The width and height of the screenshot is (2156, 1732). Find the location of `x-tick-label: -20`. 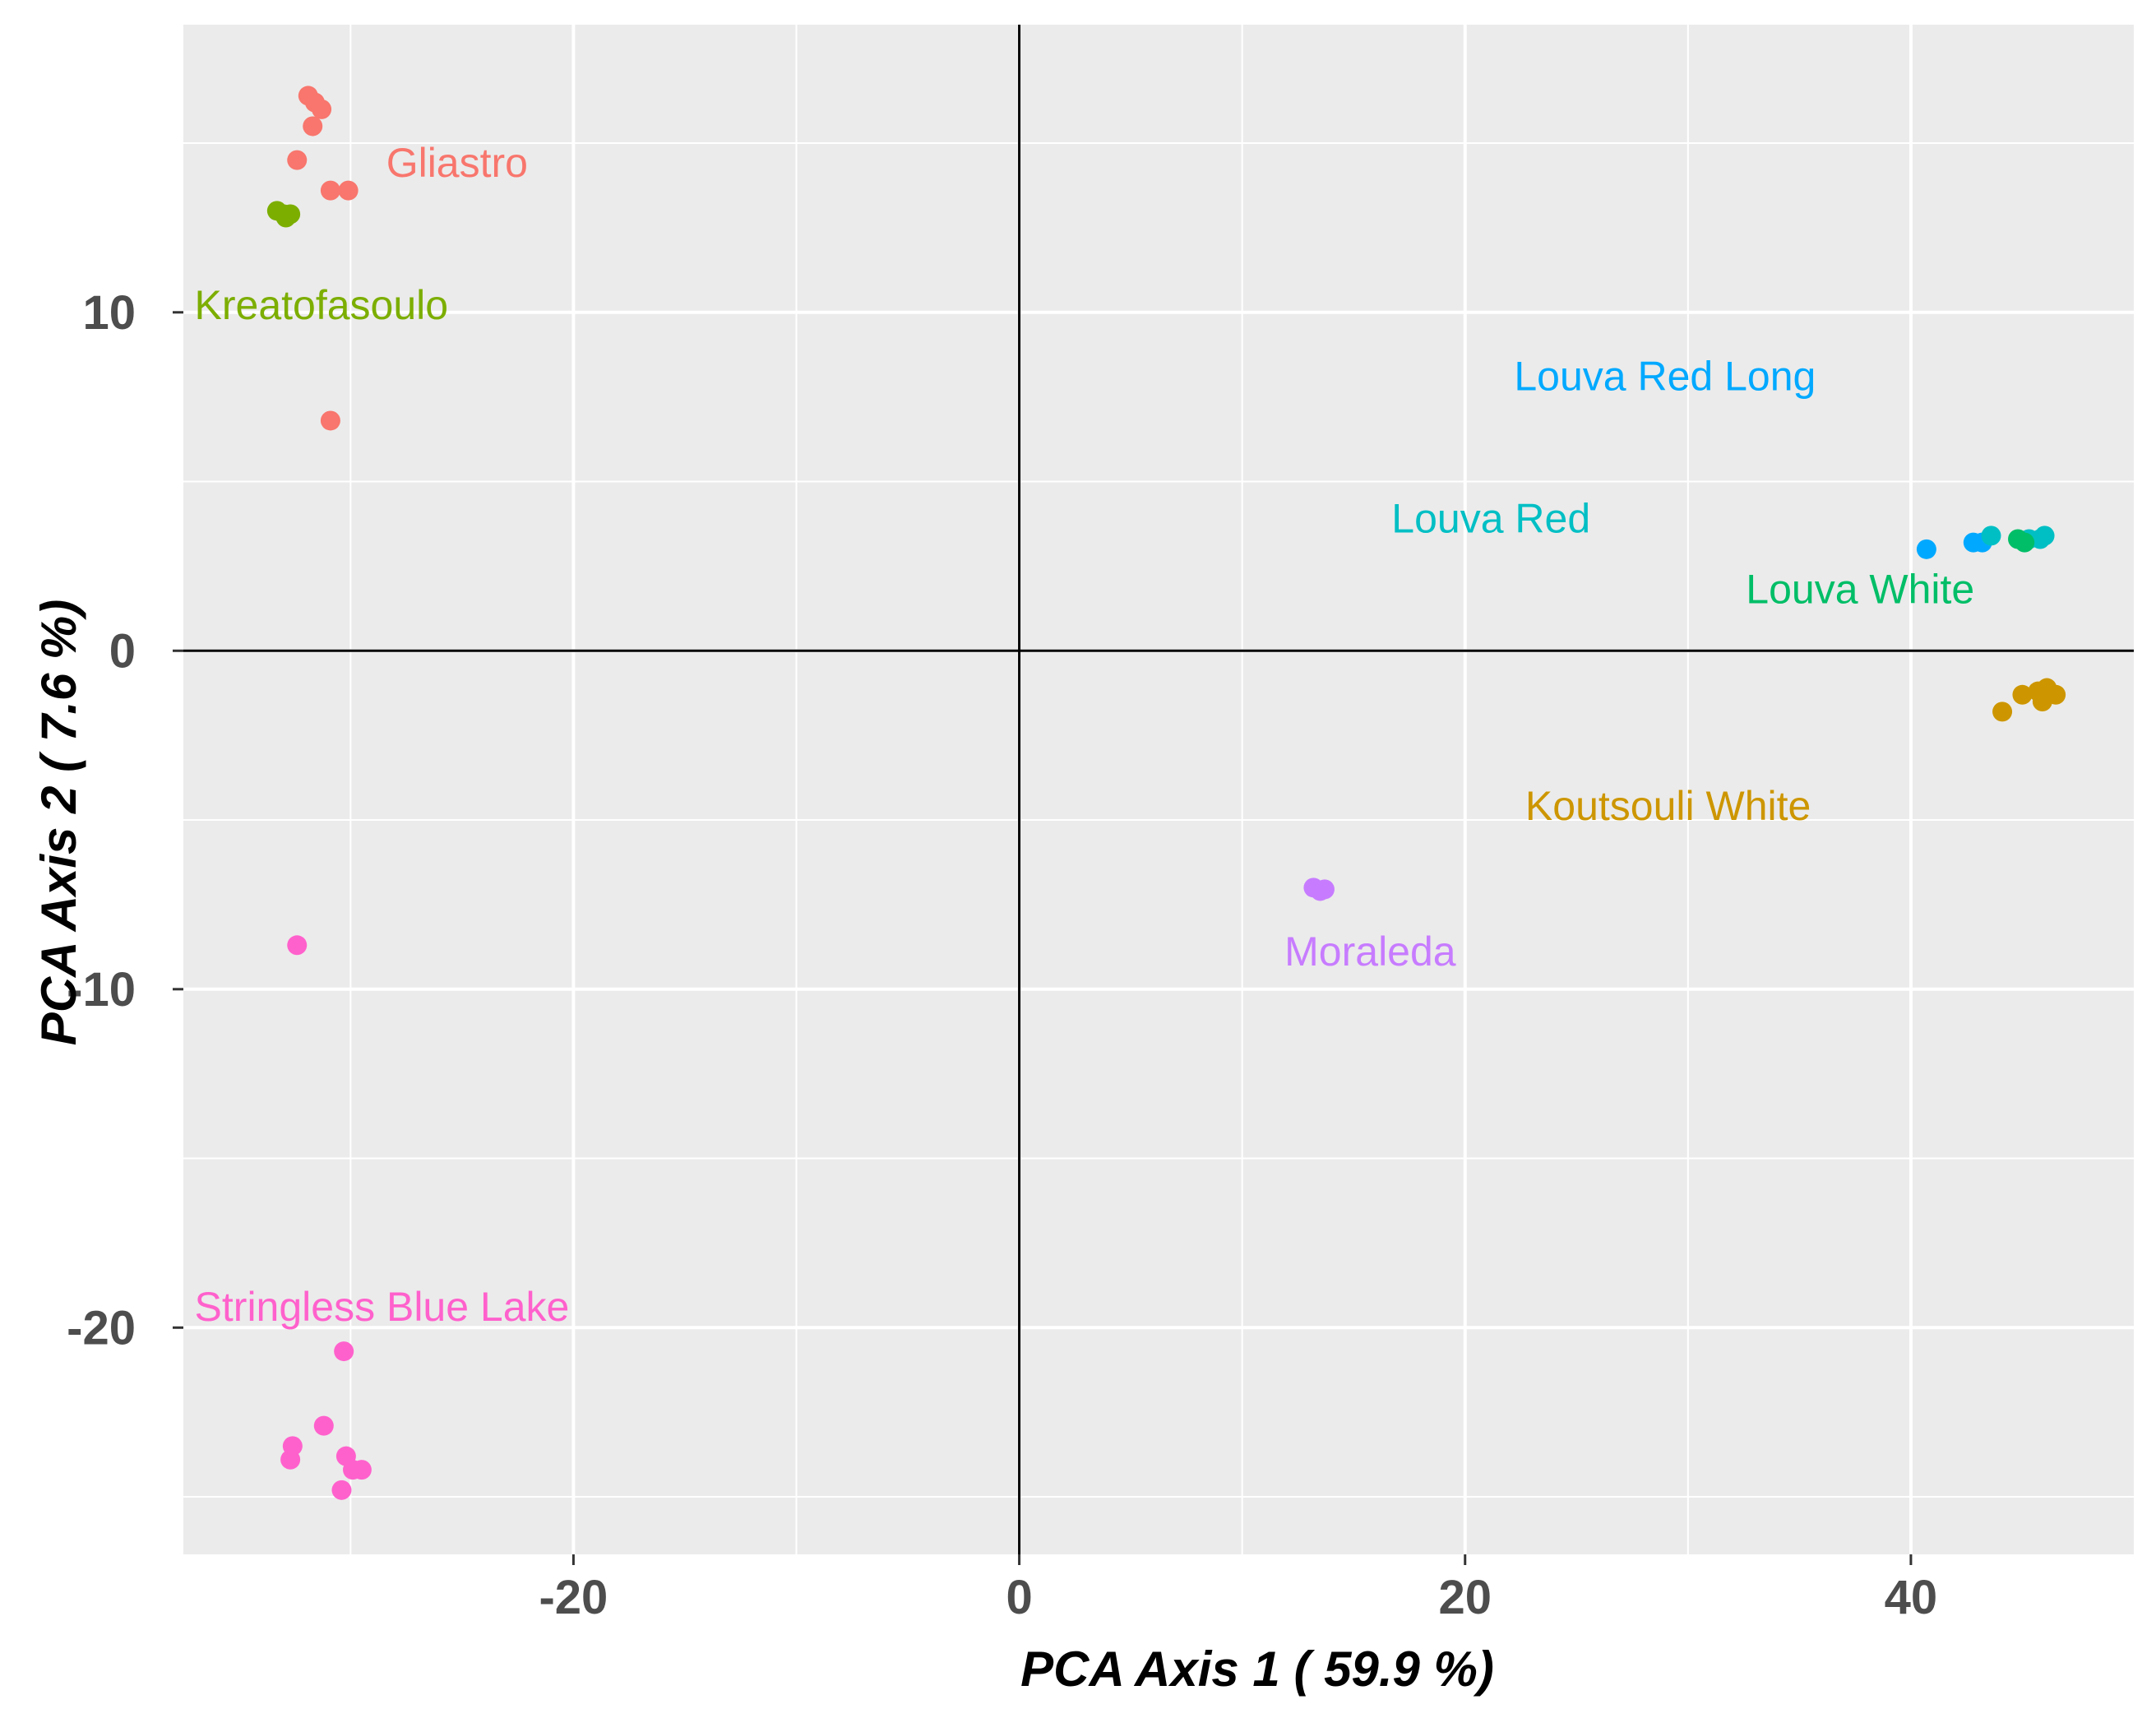

x-tick-label: -20 is located at coordinates (573, 1597).